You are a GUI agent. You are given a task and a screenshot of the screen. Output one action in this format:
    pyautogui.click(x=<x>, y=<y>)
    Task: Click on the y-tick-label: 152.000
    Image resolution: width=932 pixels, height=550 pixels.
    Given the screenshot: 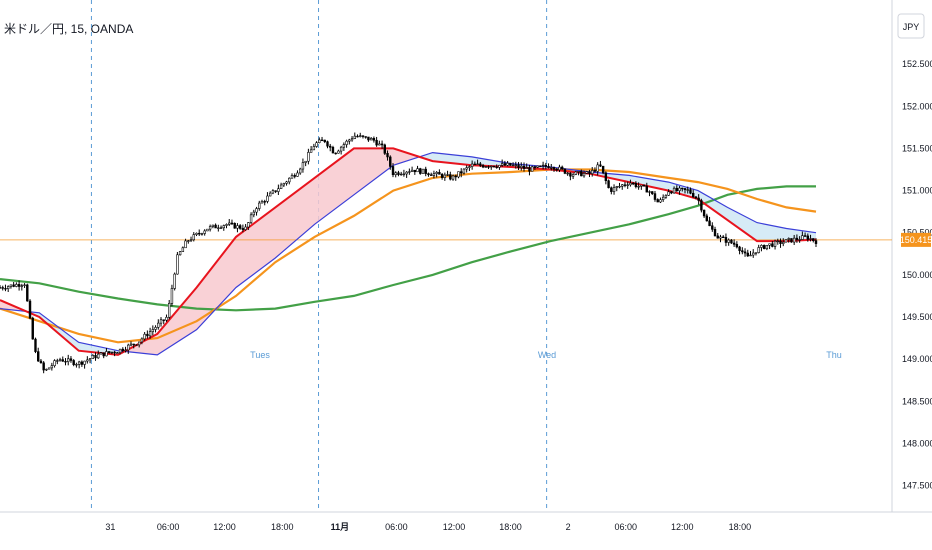 What is the action you would take?
    pyautogui.click(x=917, y=106)
    